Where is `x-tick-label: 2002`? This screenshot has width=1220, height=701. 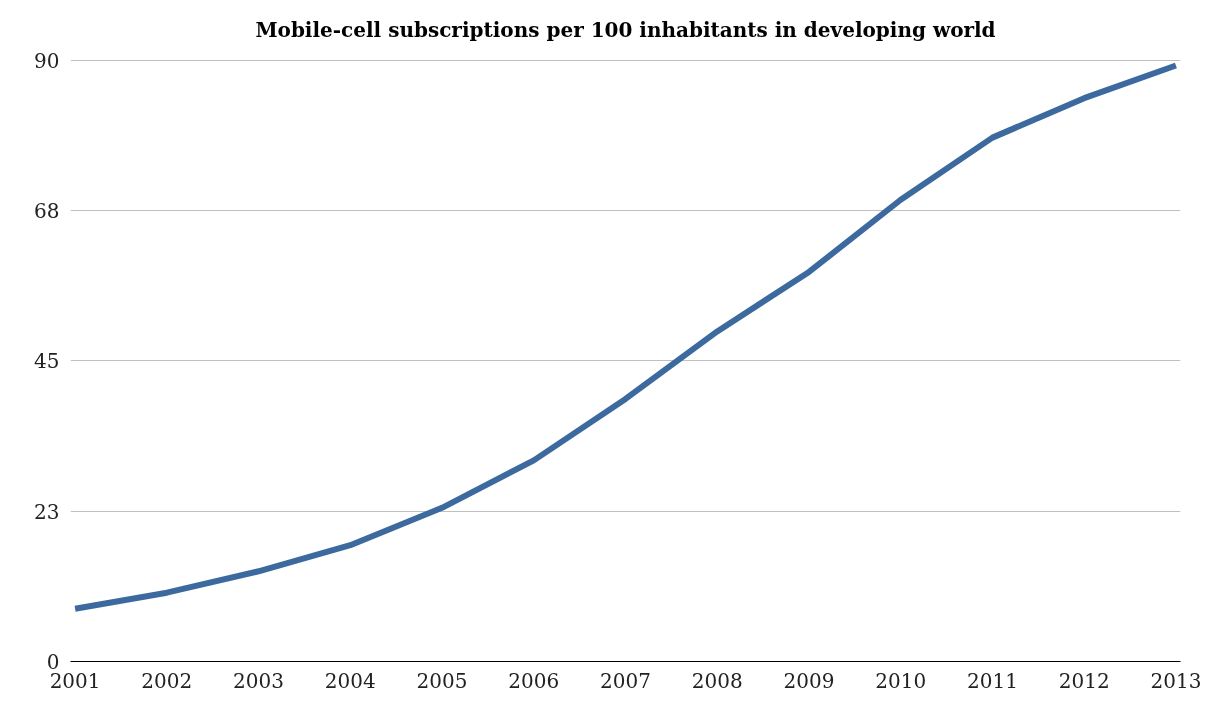 x-tick-label: 2002 is located at coordinates (167, 680).